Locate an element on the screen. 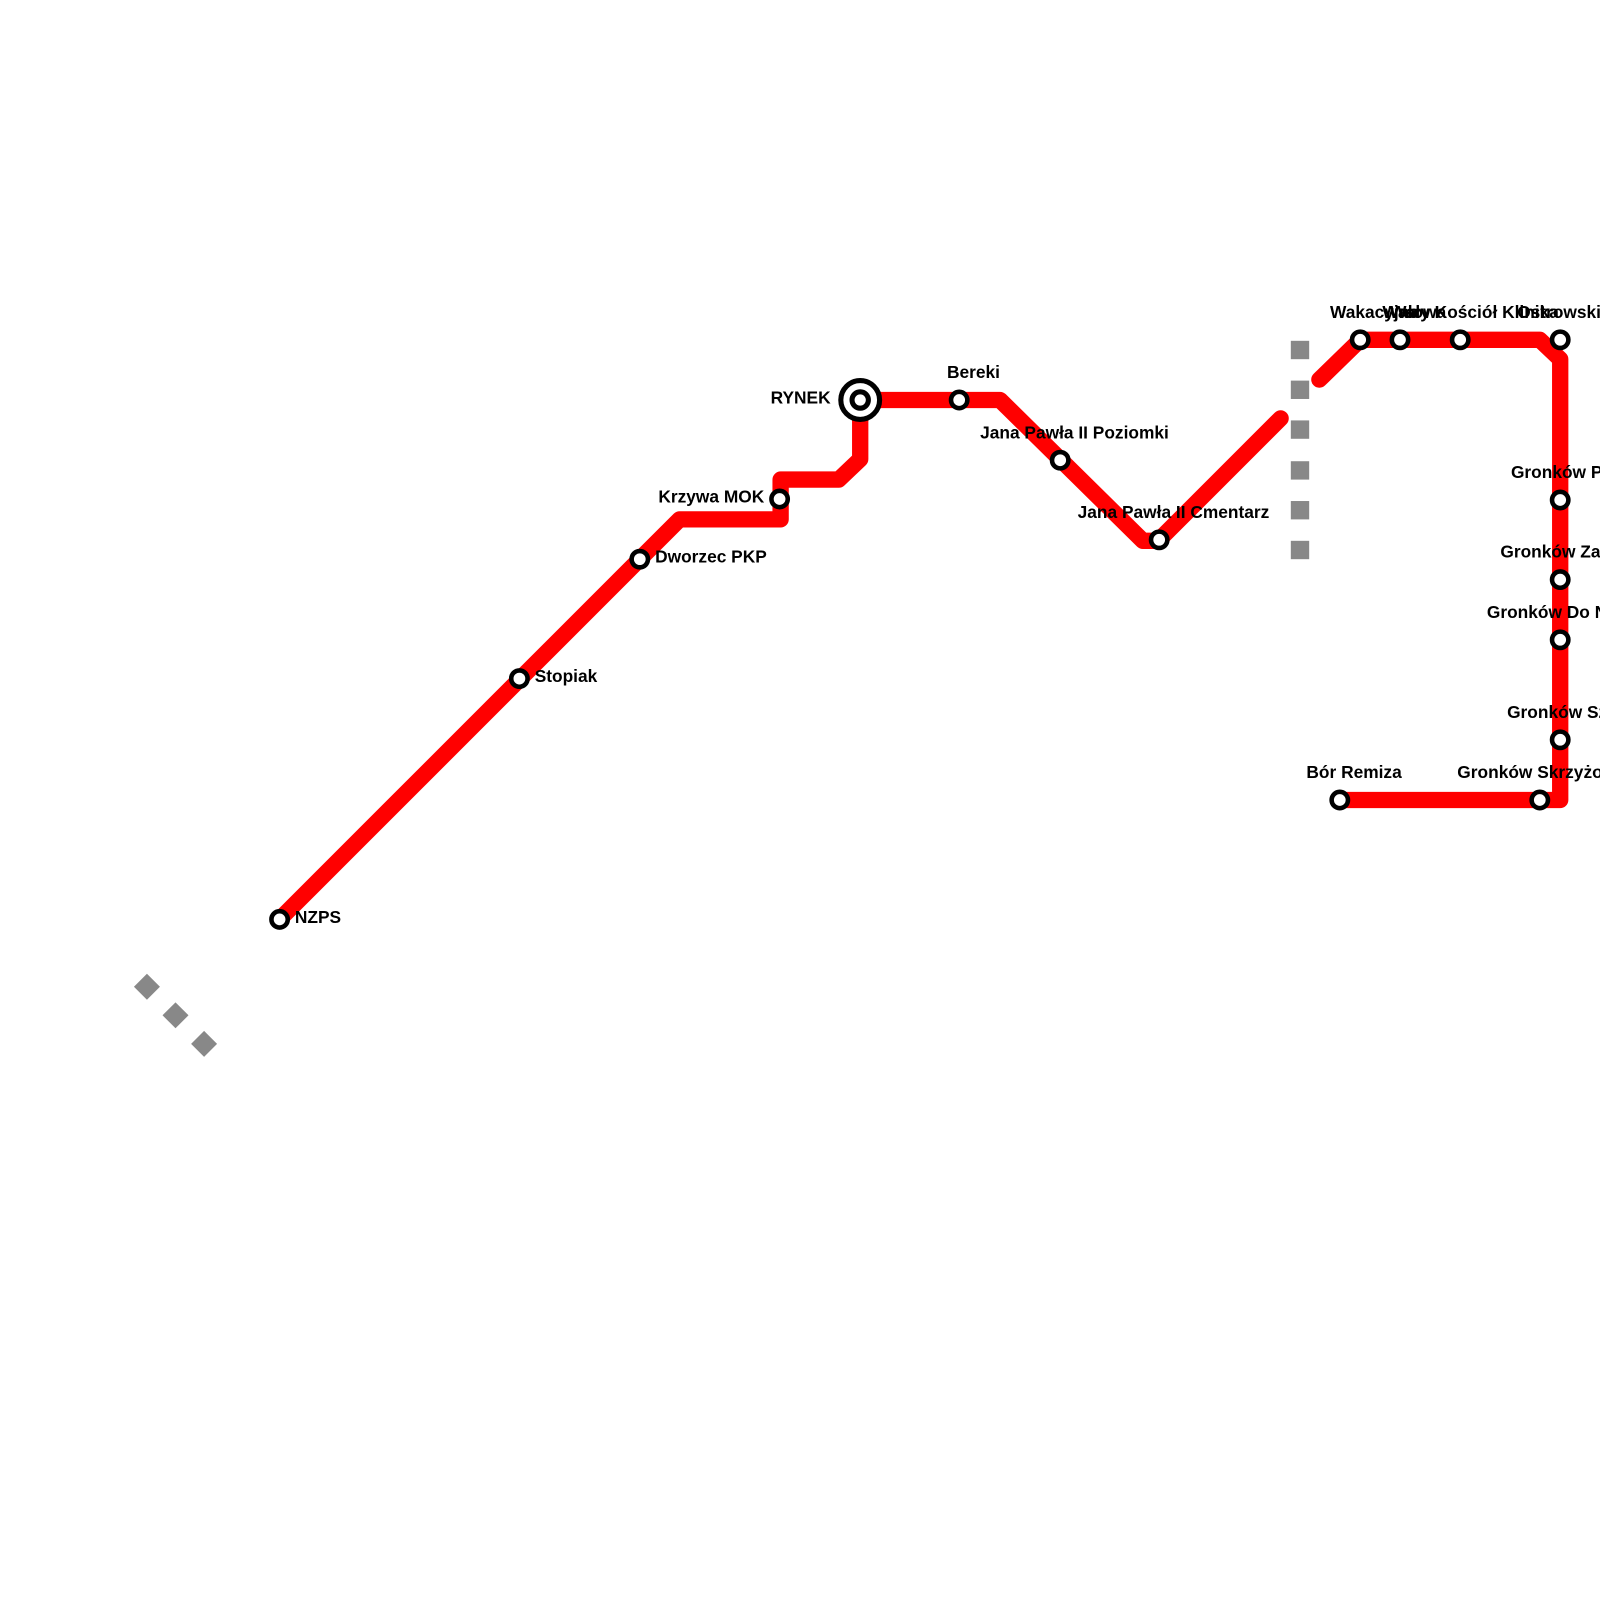 Image resolution: width=1600 pixels, height=1600 pixels. station-label: Bereki is located at coordinates (973, 372).